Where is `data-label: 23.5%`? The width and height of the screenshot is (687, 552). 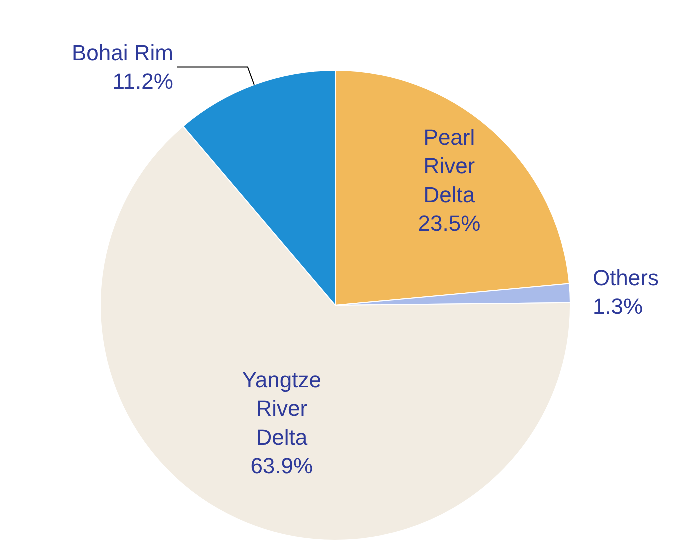
data-label: 23.5% is located at coordinates (449, 223).